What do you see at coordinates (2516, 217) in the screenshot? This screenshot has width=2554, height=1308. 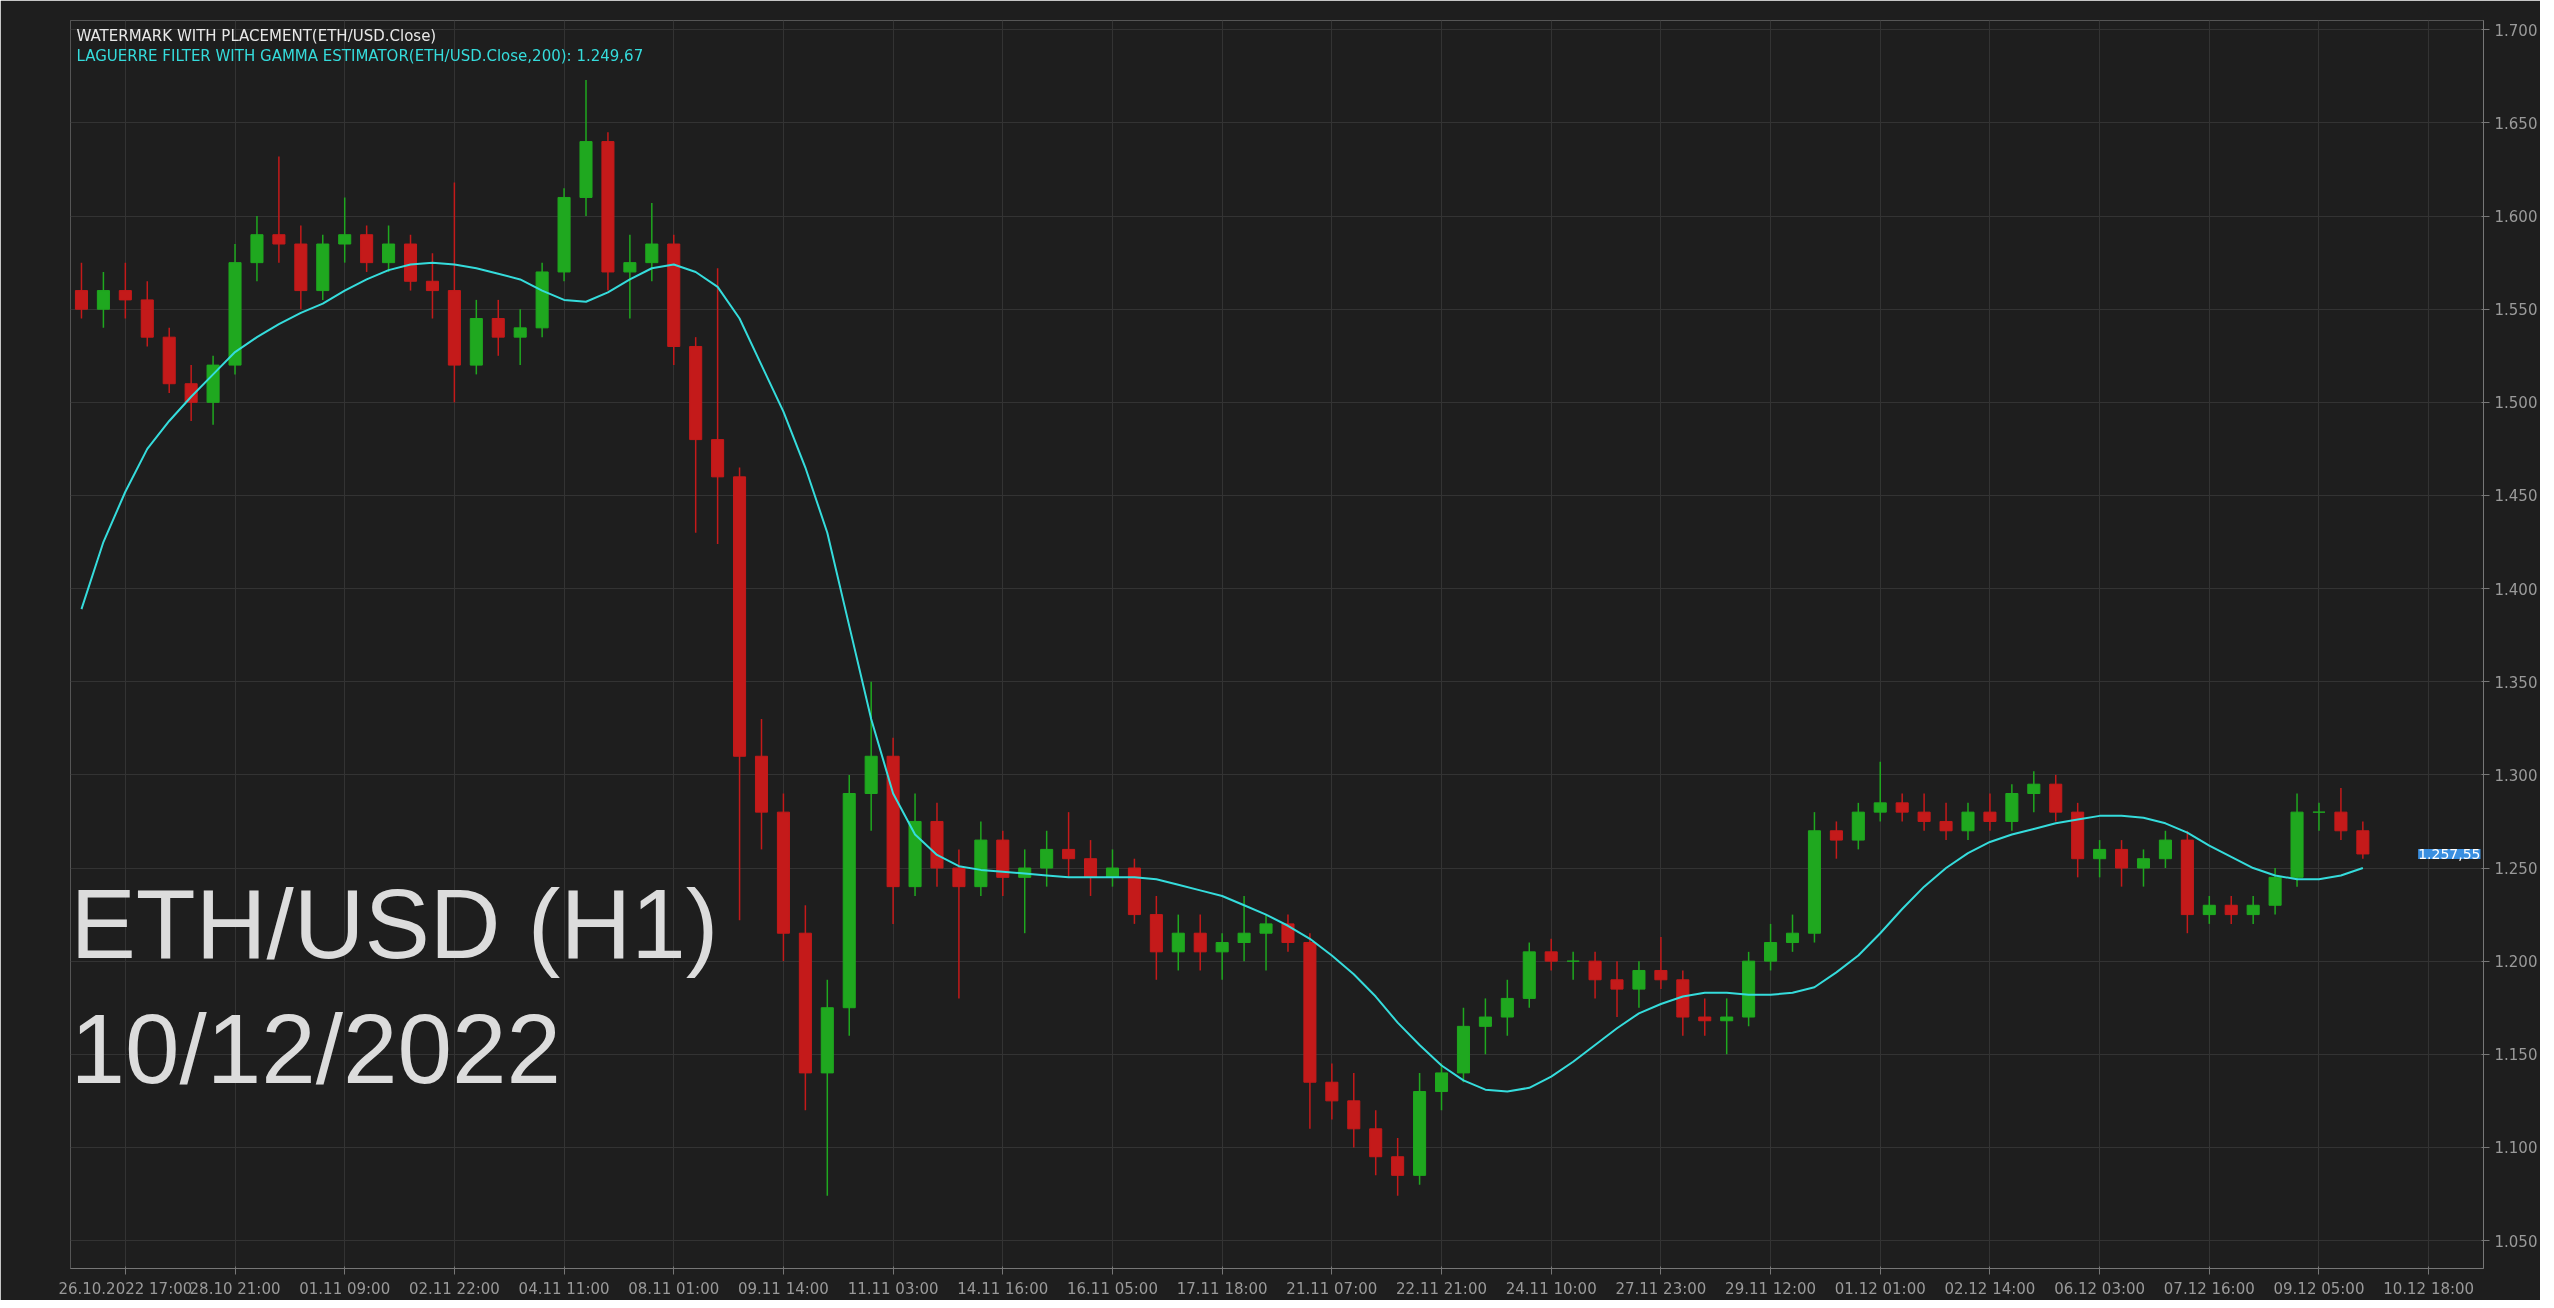 I see `y-tick-label: 1.600` at bounding box center [2516, 217].